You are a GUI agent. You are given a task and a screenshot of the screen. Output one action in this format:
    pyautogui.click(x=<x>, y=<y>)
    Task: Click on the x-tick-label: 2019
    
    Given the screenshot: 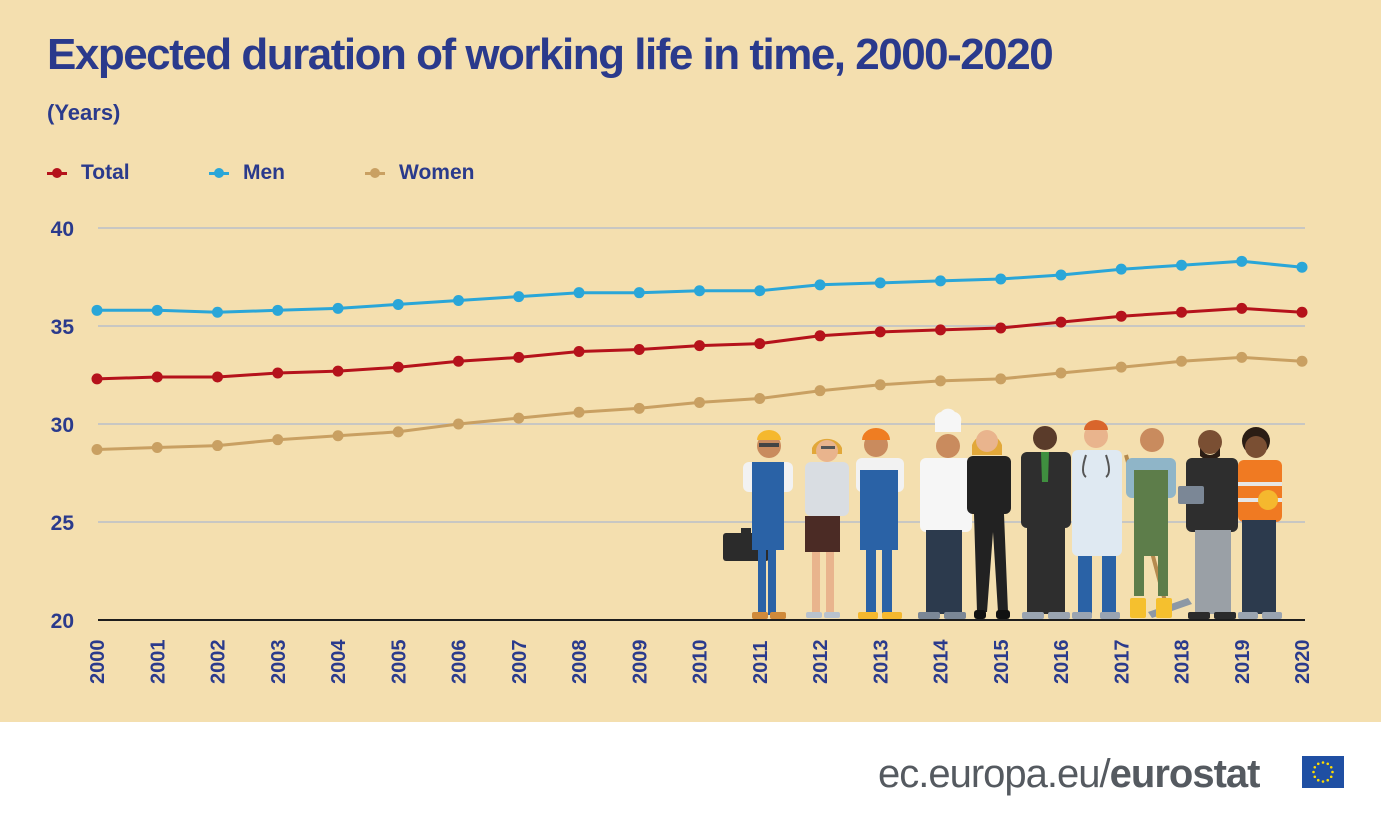 What is the action you would take?
    pyautogui.click(x=1243, y=662)
    